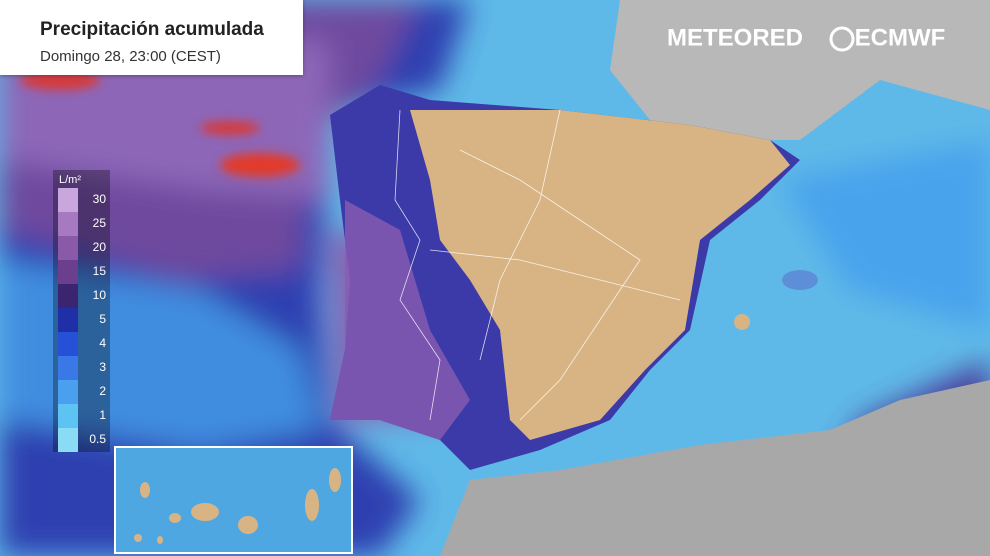 Image resolution: width=990 pixels, height=556 pixels. What do you see at coordinates (102, 415) in the screenshot?
I see `legend-label: 1` at bounding box center [102, 415].